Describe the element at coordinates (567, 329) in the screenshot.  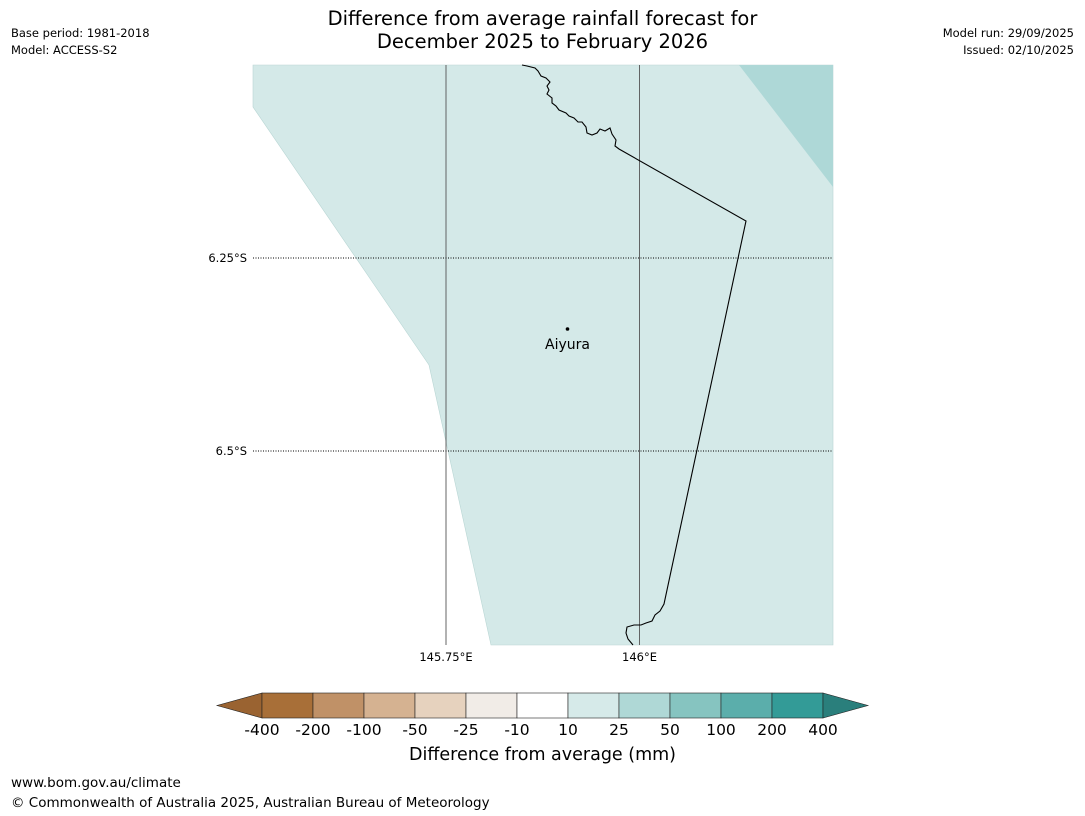
I see `aiyura-marker` at that location.